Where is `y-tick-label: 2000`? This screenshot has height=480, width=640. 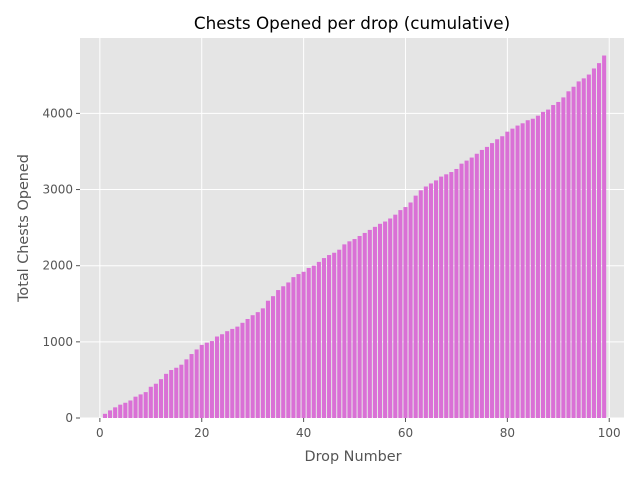 y-tick-label: 2000 is located at coordinates (57, 266).